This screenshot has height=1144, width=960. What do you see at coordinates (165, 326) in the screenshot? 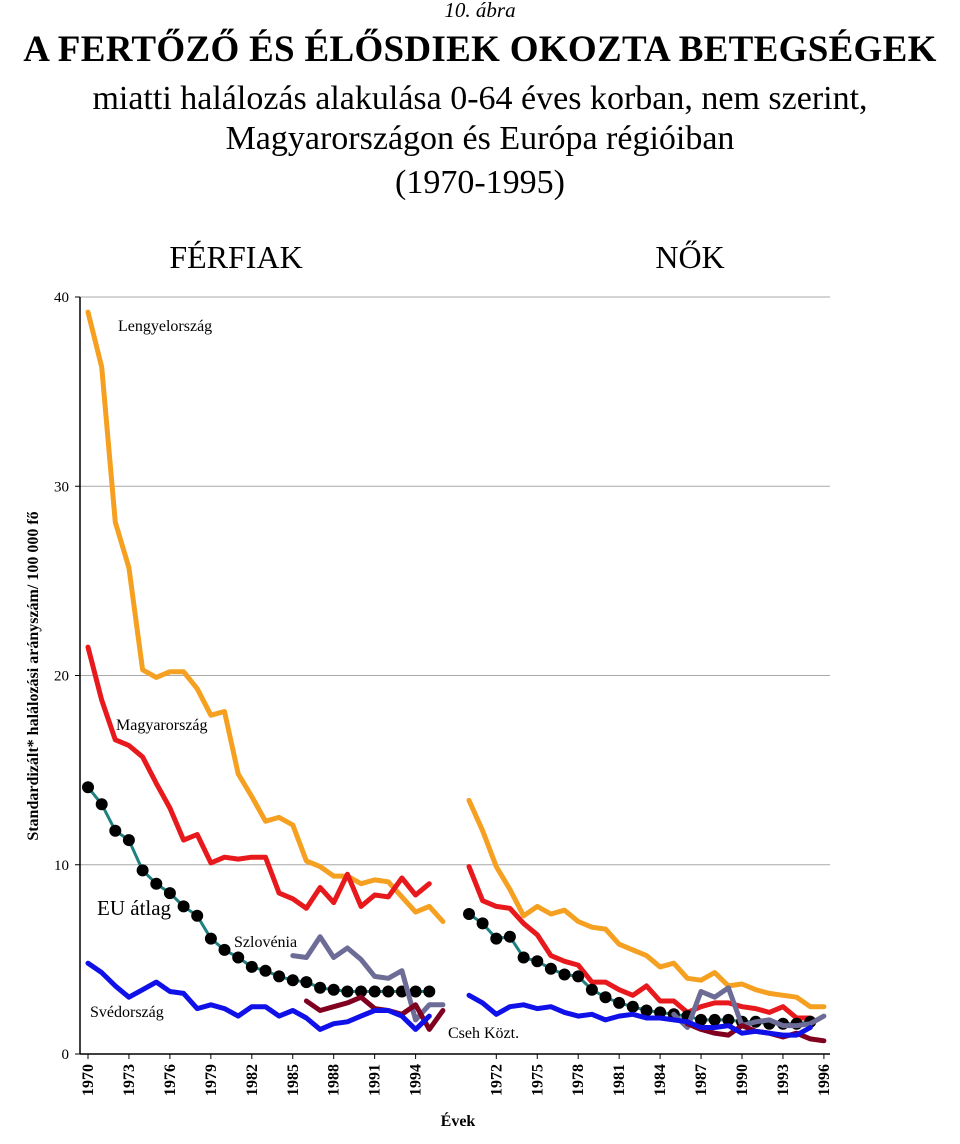
I see `annotation-lengyelorszag: Lengyelország` at bounding box center [165, 326].